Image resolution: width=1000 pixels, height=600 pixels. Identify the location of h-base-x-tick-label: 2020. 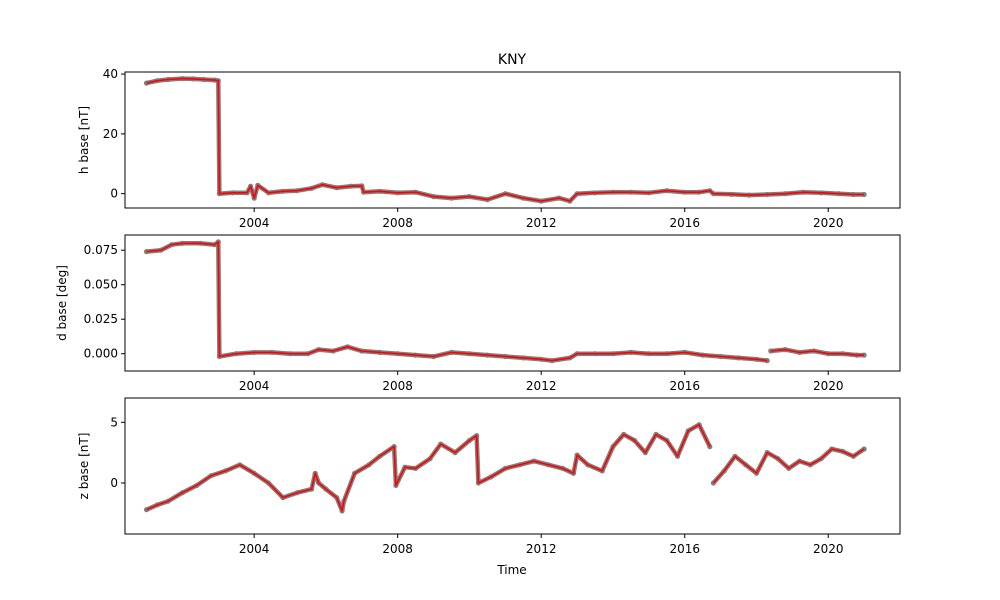
(828, 223).